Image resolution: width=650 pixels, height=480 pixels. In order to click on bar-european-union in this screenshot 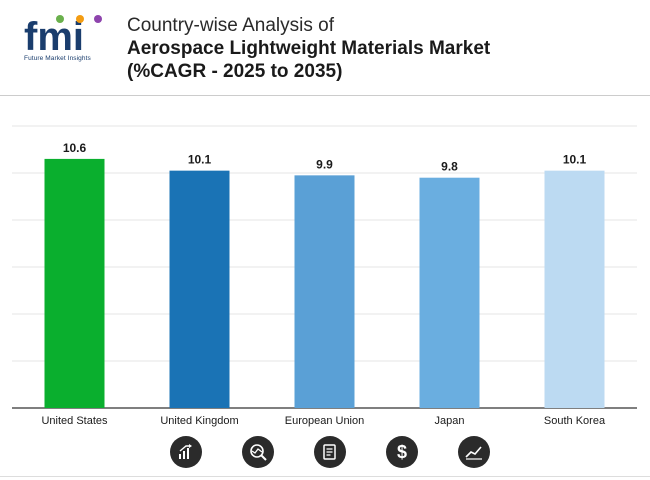, I will do `click(324, 291)`.